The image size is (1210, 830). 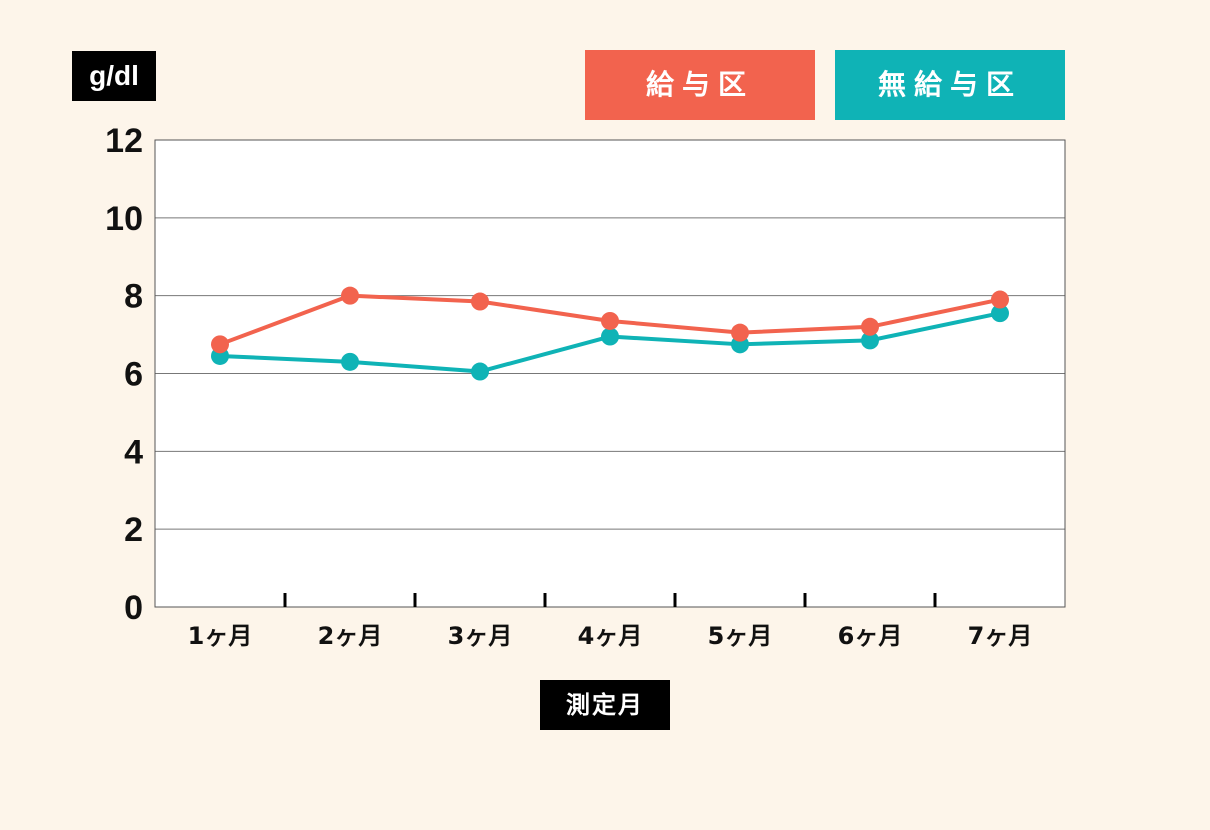 I want to click on y-tick-label: 6, so click(x=133, y=375).